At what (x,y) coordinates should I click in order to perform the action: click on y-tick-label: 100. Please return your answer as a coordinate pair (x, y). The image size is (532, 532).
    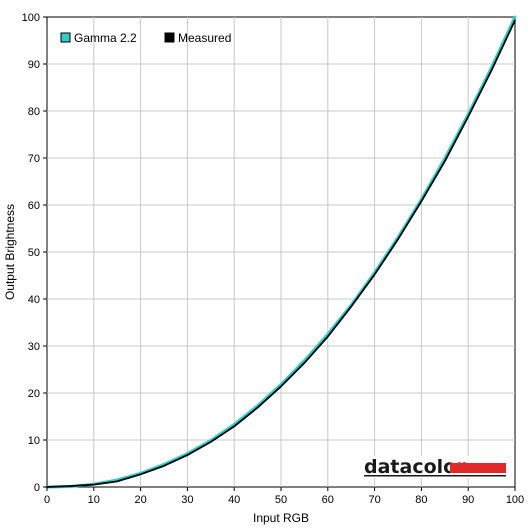
    Looking at the image, I should click on (31, 18).